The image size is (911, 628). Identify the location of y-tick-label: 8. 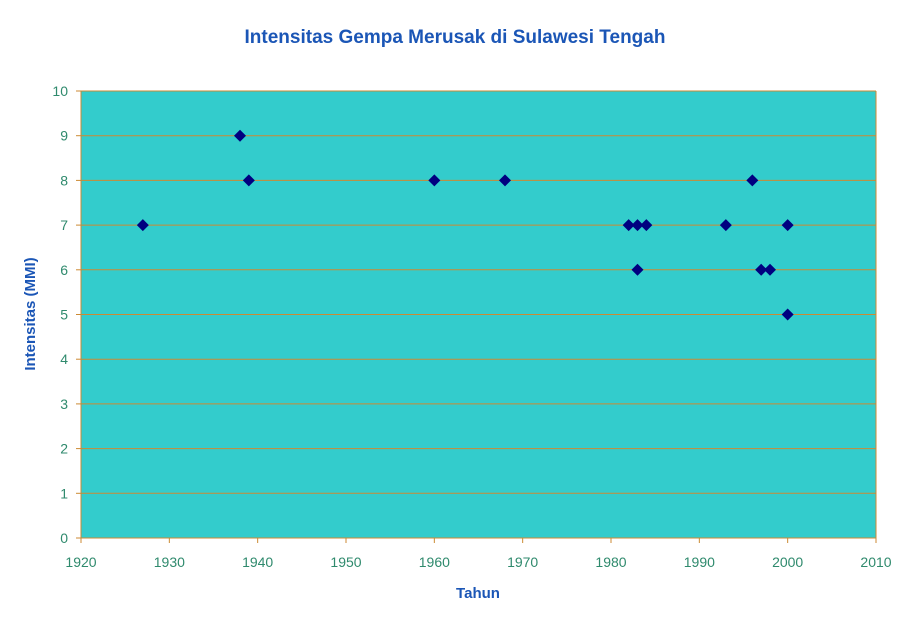
(64, 180).